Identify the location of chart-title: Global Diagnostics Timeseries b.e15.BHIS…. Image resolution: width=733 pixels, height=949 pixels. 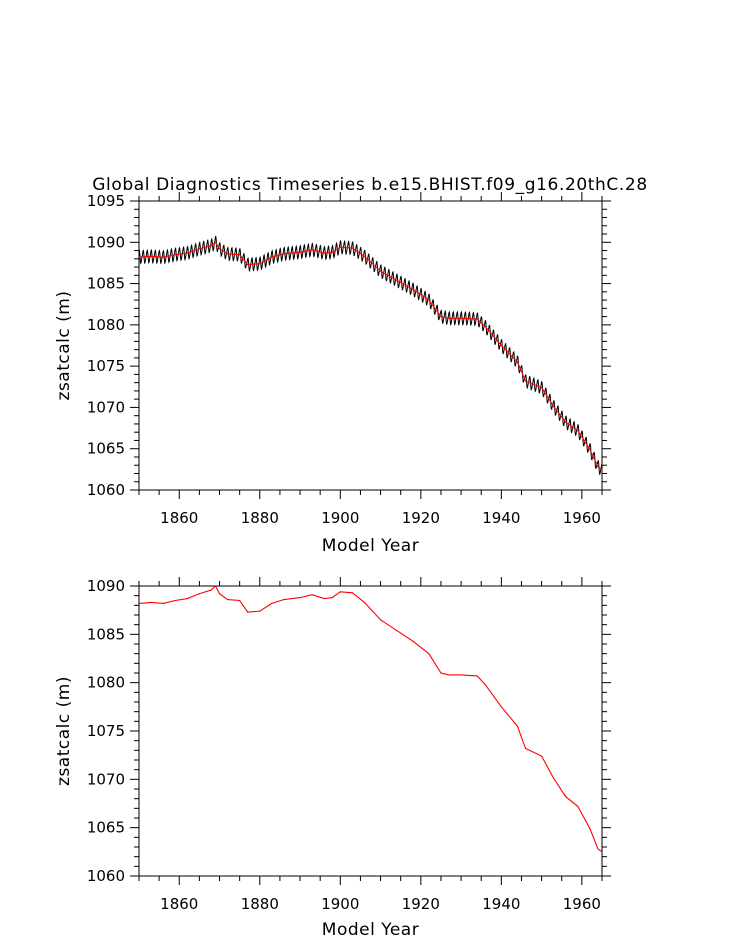
(369, 185).